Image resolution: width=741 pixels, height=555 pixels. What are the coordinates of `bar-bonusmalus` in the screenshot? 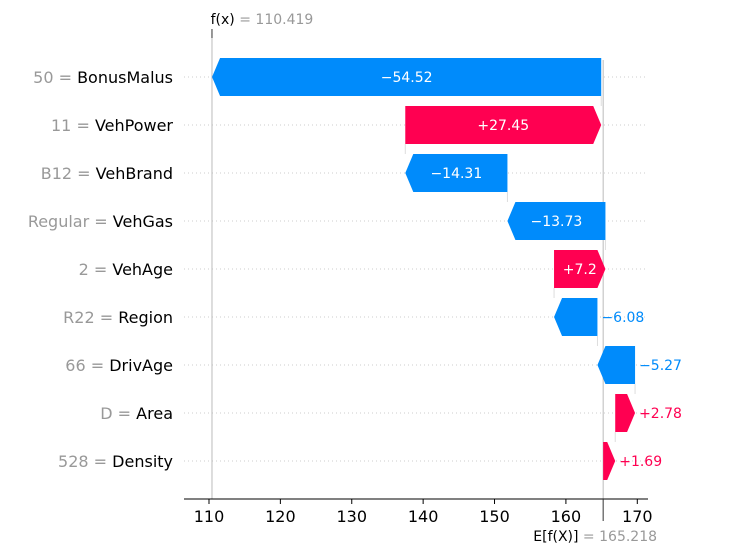 It's located at (407, 77).